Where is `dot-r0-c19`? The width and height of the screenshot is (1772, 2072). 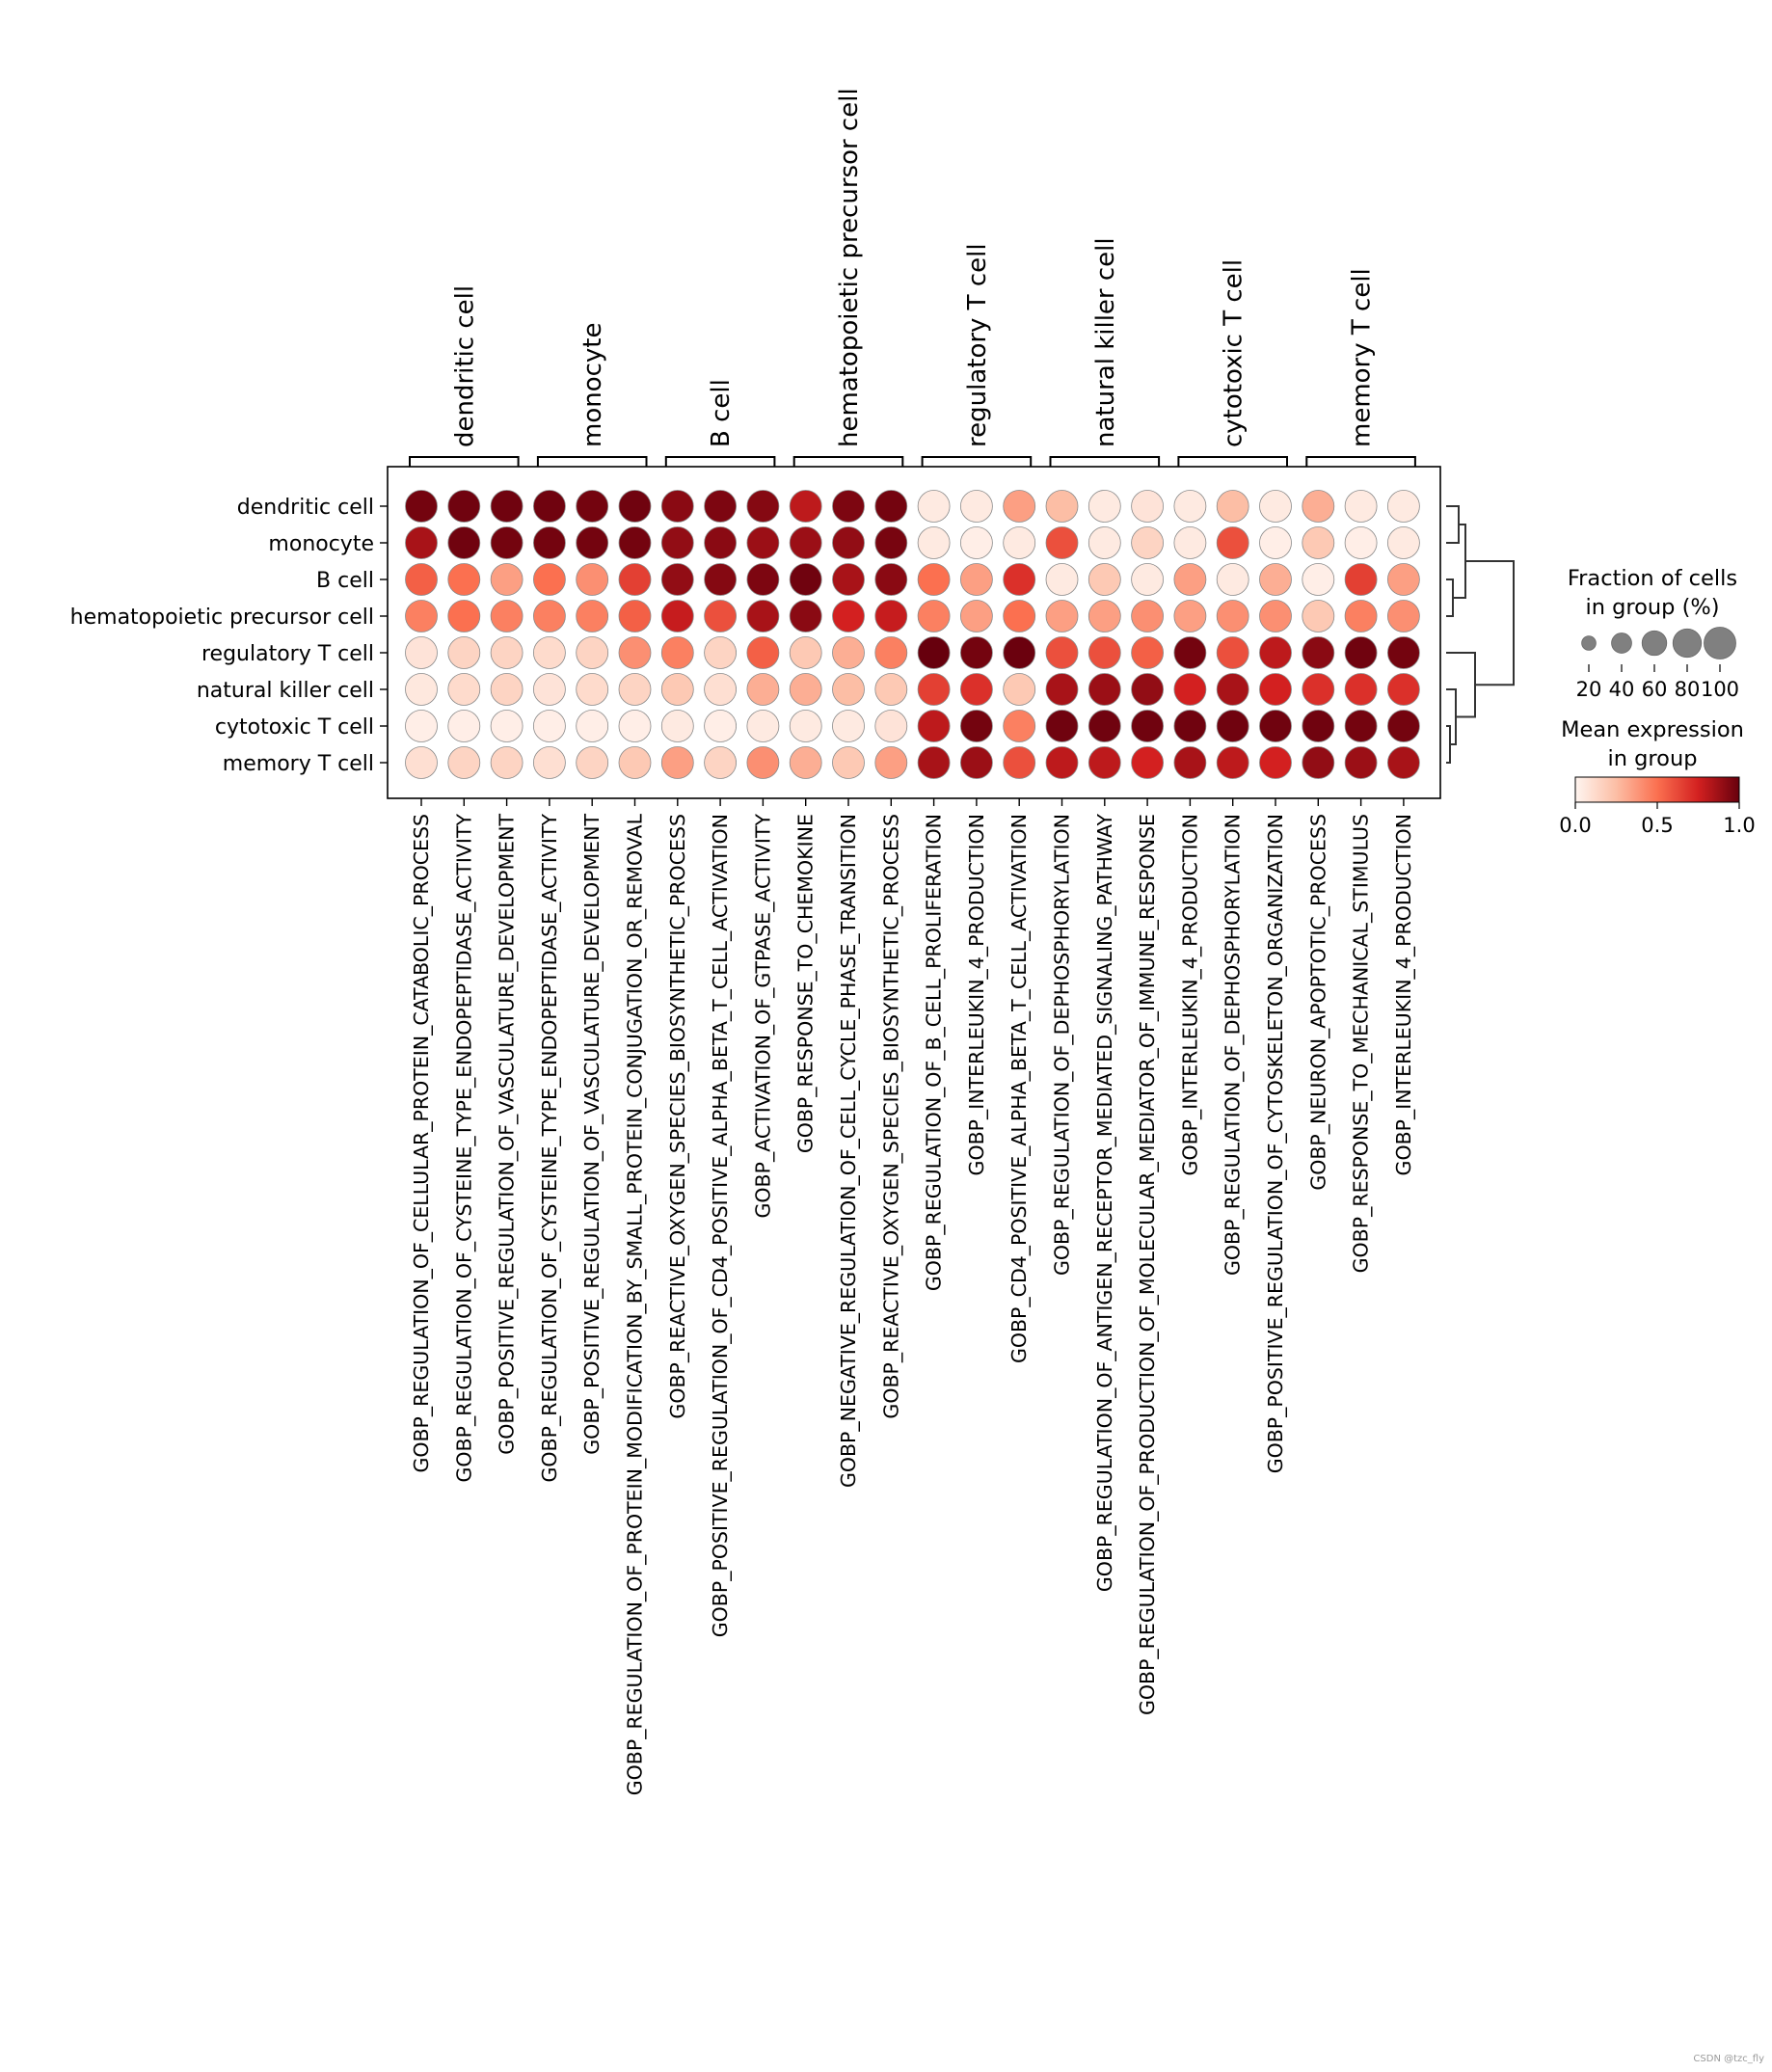 dot-r0-c19 is located at coordinates (1233, 506).